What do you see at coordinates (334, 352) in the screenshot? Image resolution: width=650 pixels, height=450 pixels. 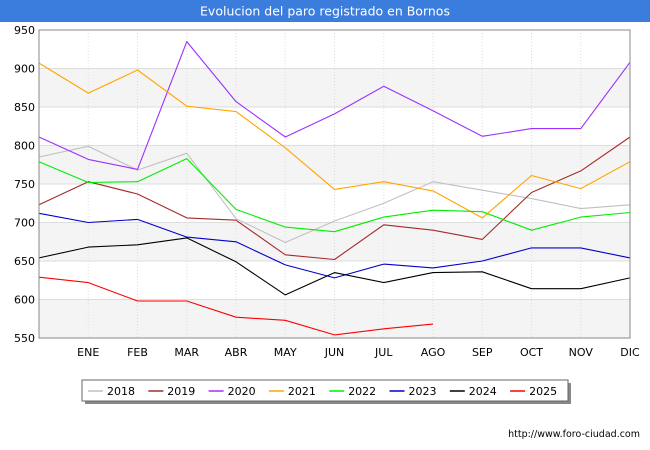 I see `x-tick-label: JUN` at bounding box center [334, 352].